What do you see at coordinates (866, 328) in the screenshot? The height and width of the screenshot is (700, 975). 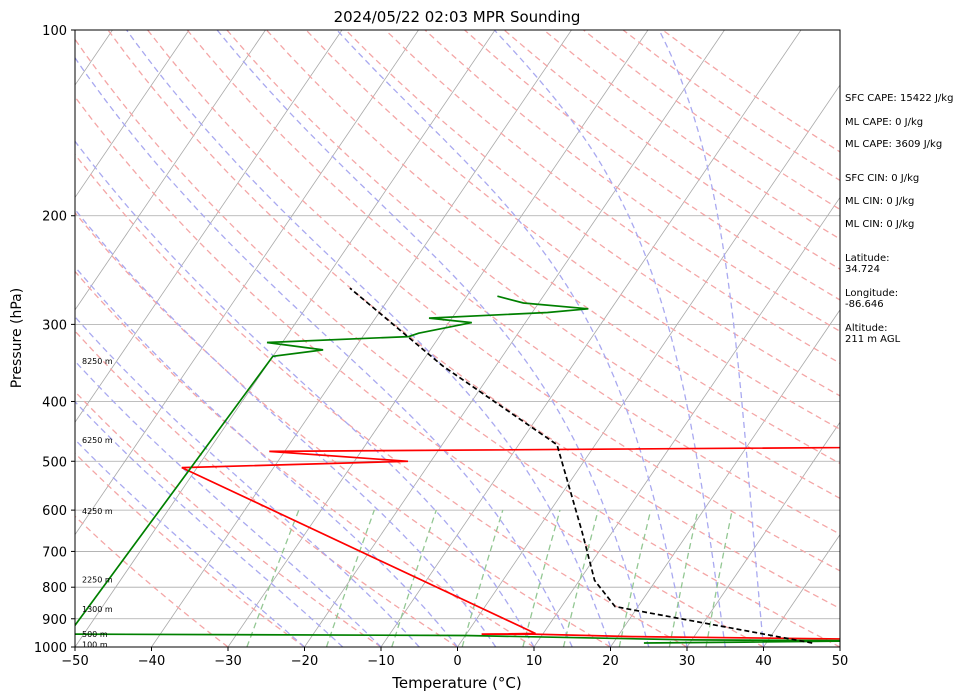 I see `altitude-label: Altitude:` at bounding box center [866, 328].